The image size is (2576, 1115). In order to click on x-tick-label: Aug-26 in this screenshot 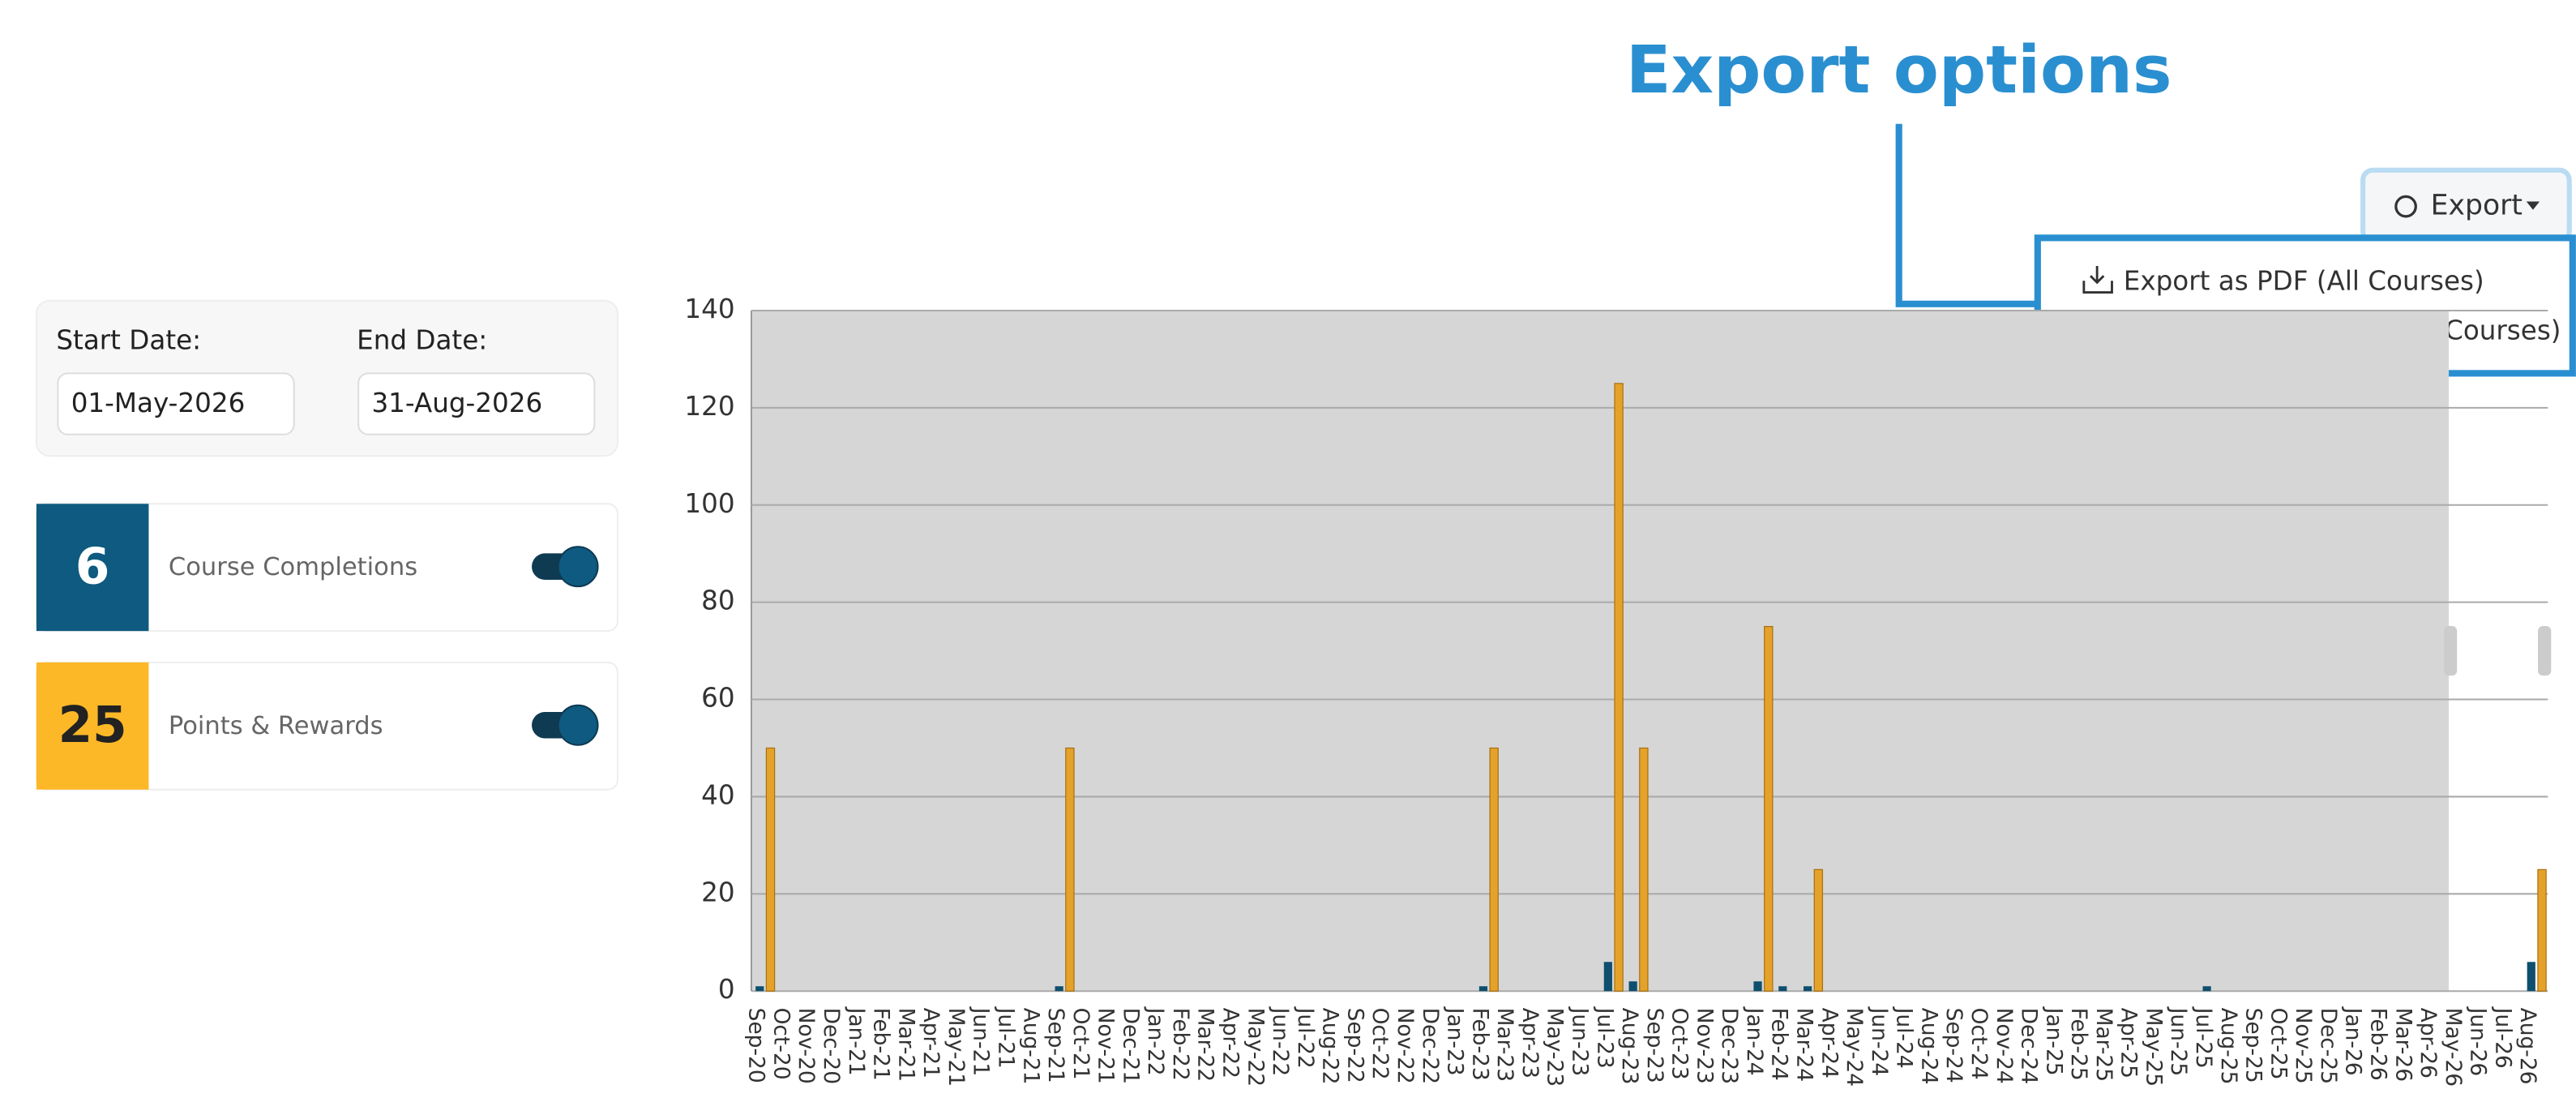, I will do `click(2527, 1046)`.